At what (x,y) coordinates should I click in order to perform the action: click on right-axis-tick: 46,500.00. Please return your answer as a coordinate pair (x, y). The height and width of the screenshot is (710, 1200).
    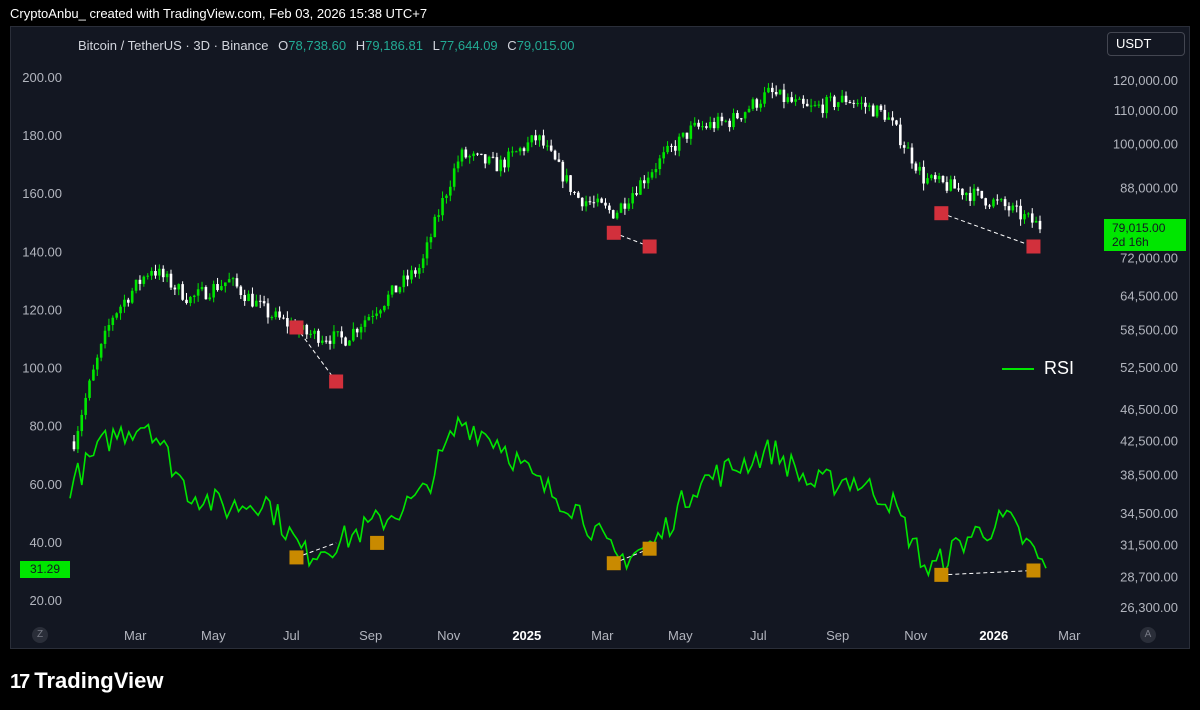
    Looking at the image, I should click on (1149, 409).